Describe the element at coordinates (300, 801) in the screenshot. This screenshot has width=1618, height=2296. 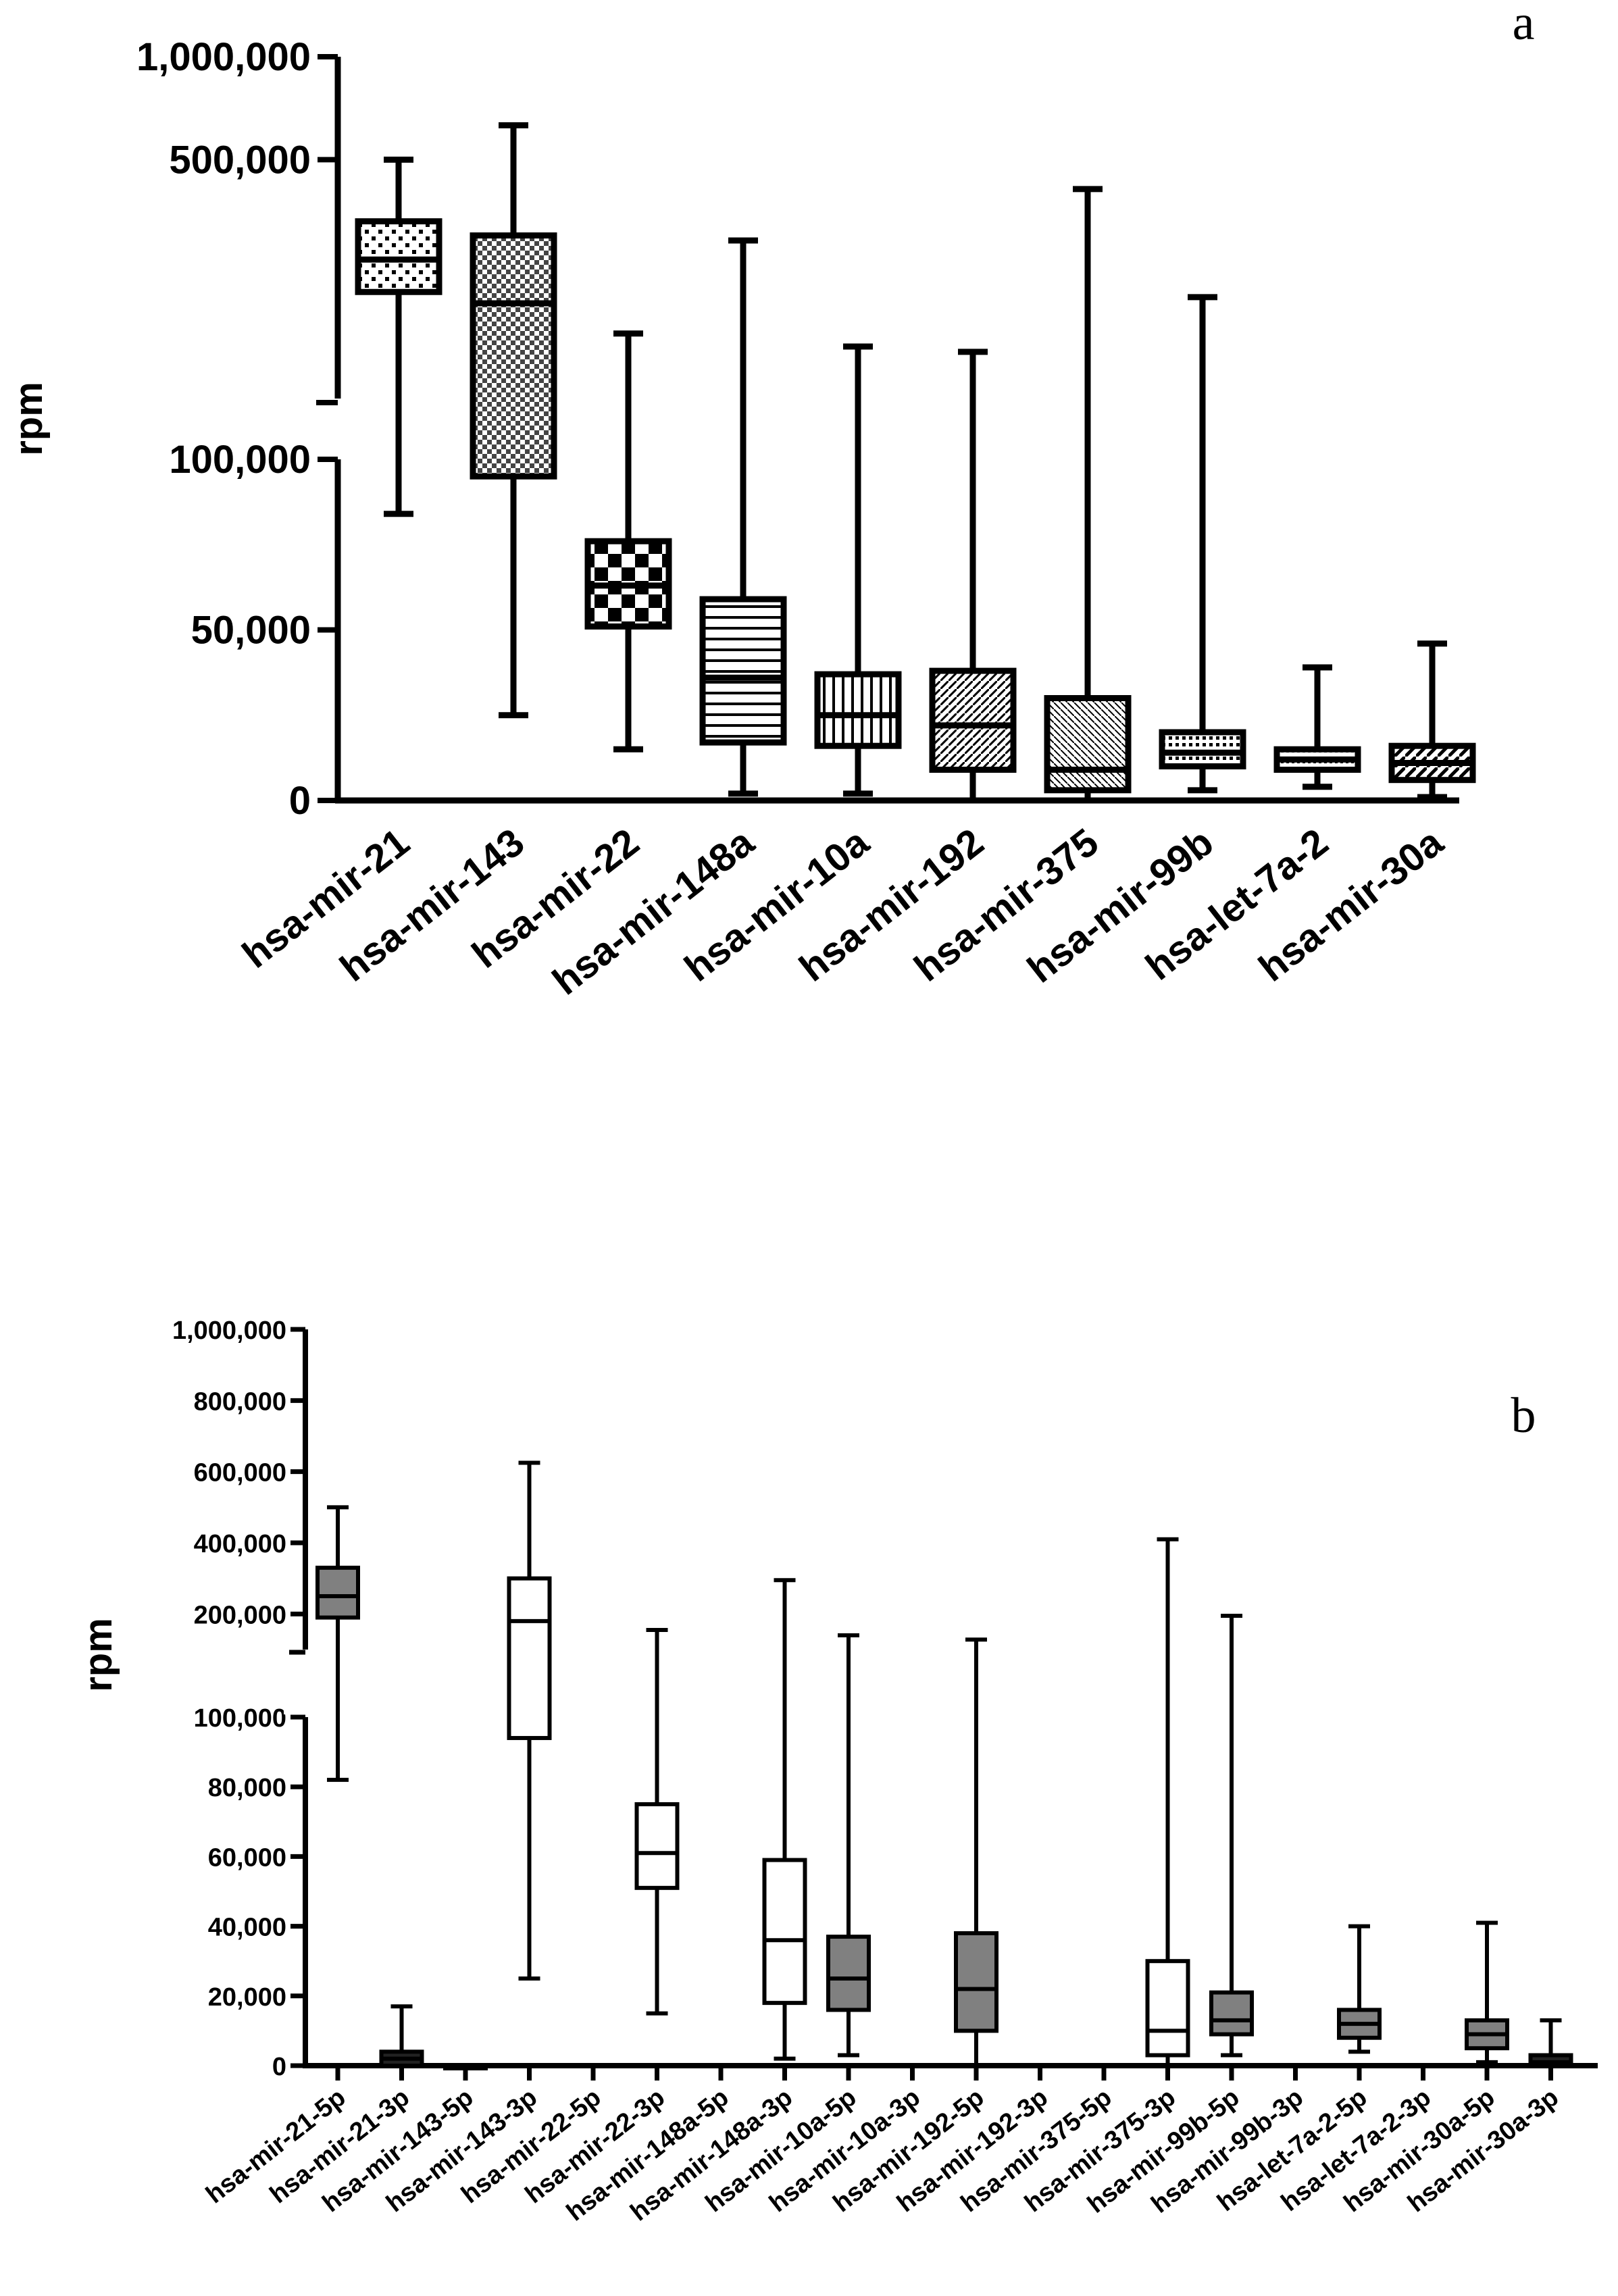
I see `panel-a-y-tick-label: 0` at that location.